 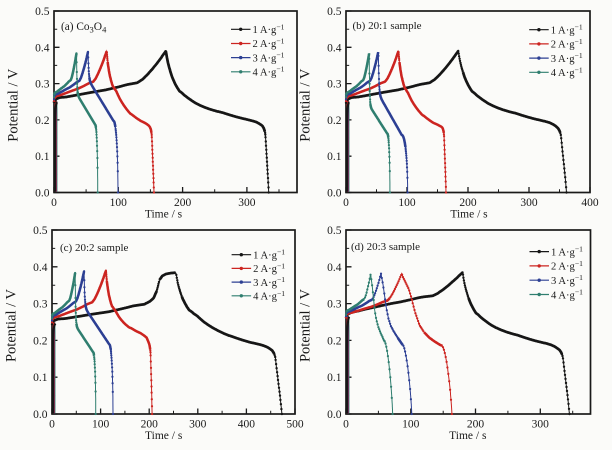 What do you see at coordinates (387, 26) in the screenshot?
I see `svg-text: (b) 20:1 sample` at bounding box center [387, 26].